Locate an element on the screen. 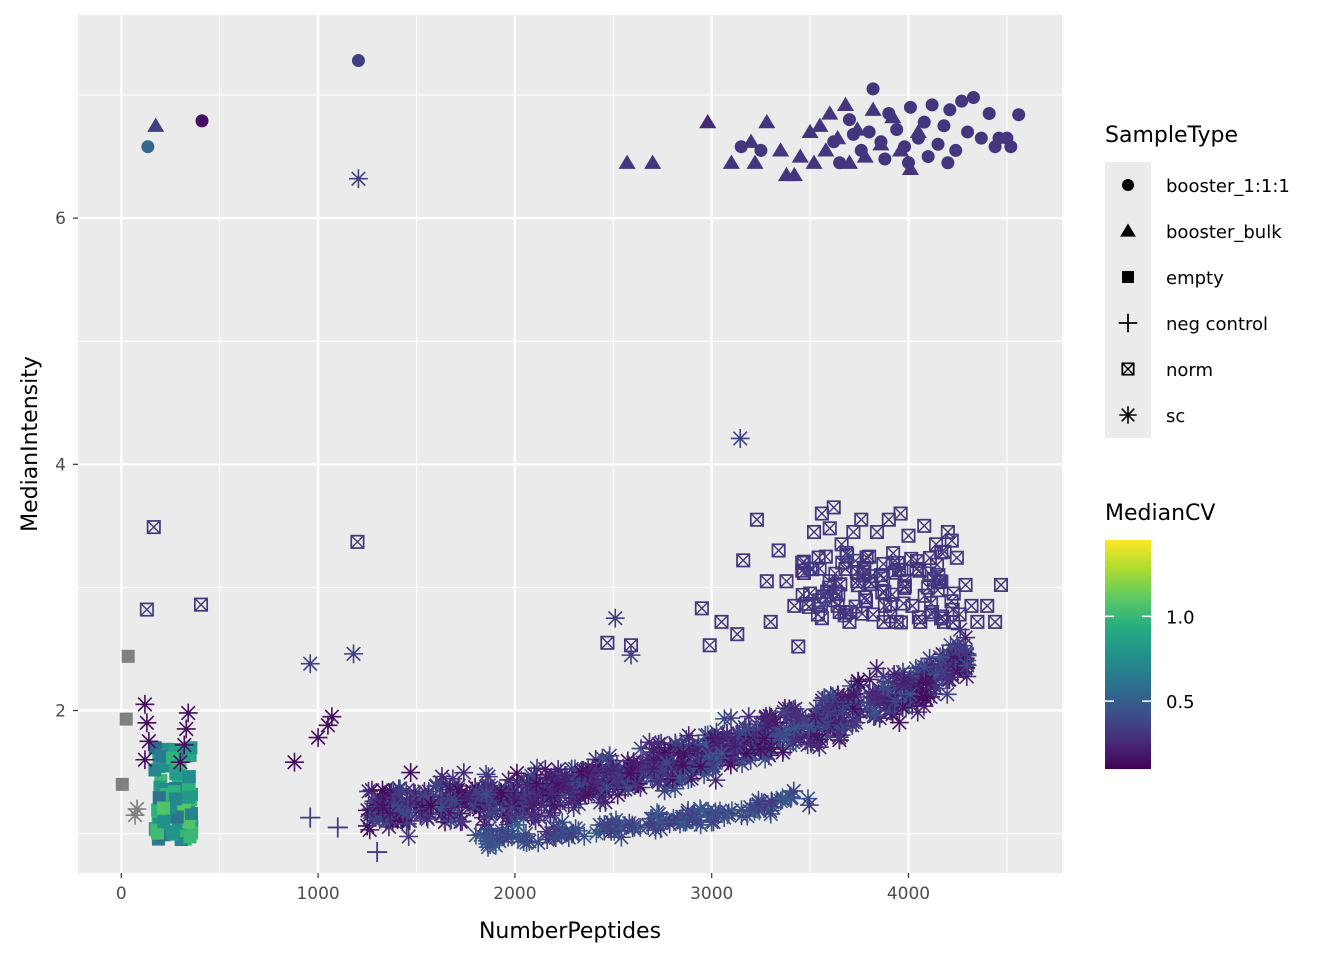 This screenshot has width=1344, height=964. shape-legend-label: sc is located at coordinates (1175, 416).